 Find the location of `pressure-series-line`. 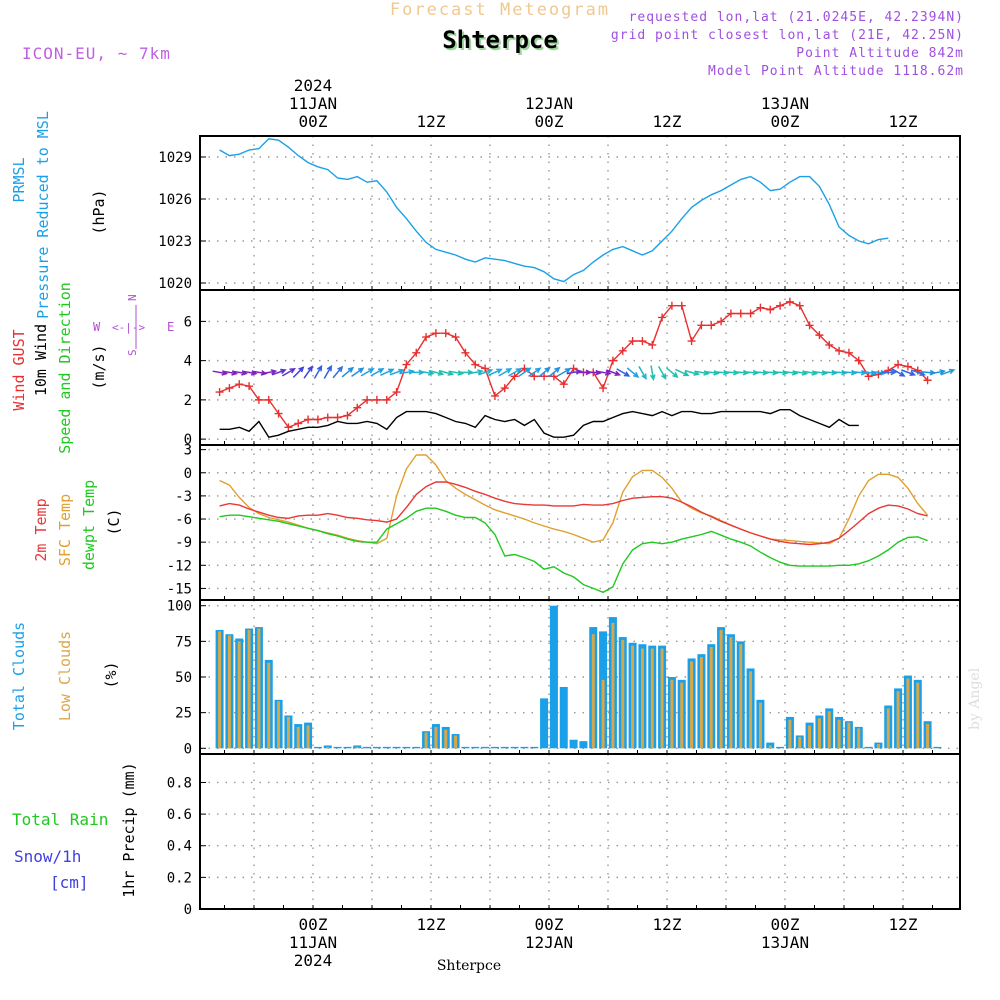

pressure-series-line is located at coordinates (554, 210).